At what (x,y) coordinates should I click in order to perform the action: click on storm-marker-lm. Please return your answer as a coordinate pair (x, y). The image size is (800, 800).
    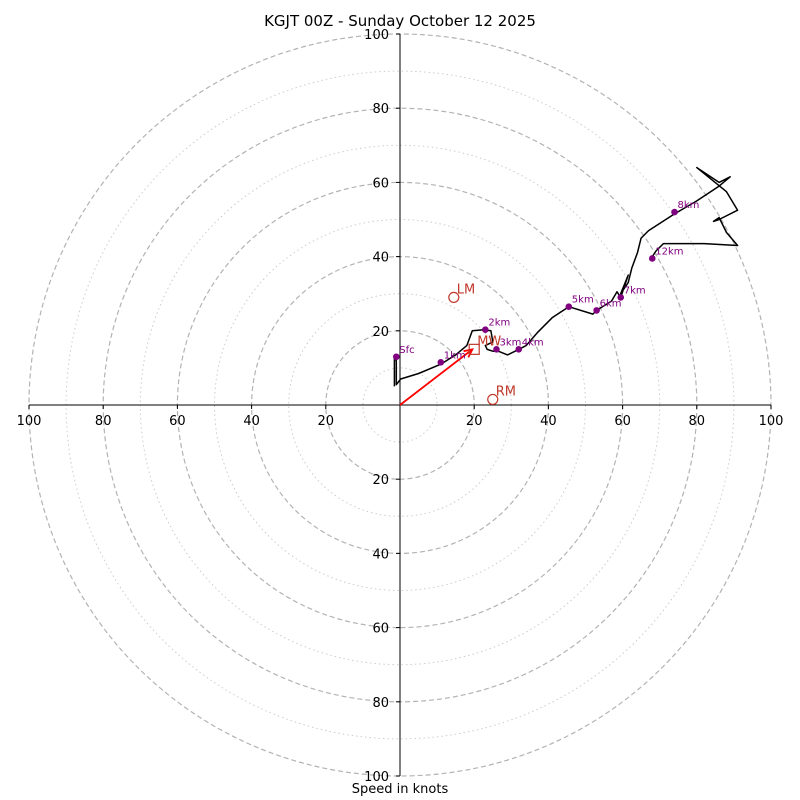
    Looking at the image, I should click on (454, 297).